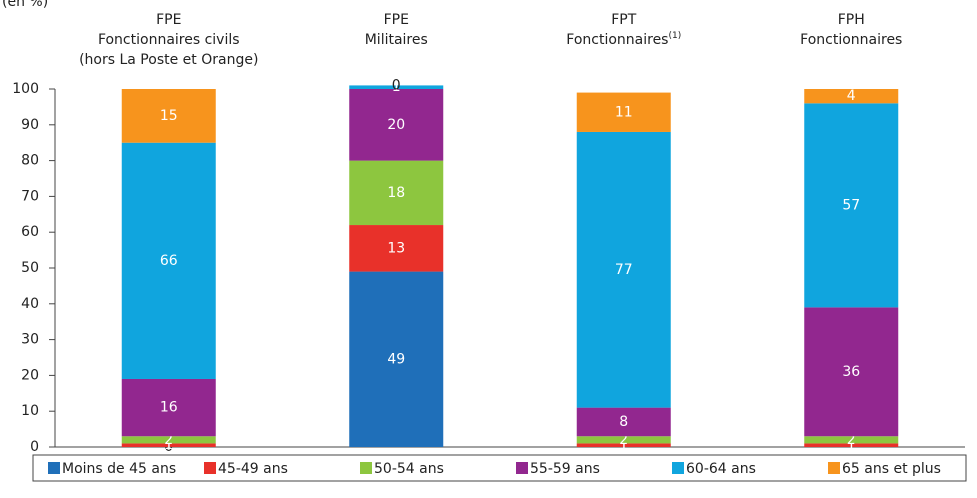  I want to click on legend-label: 65 ans et plus, so click(891, 469).